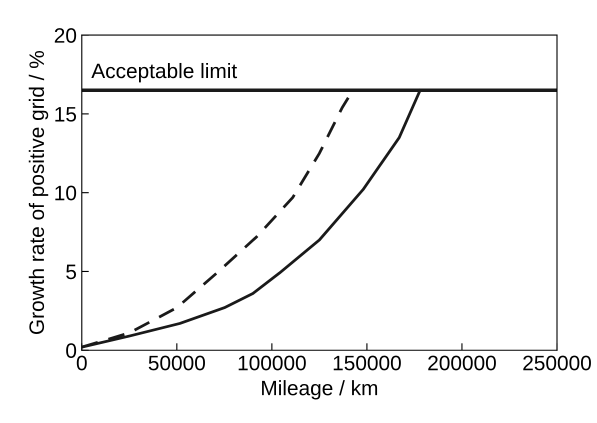 Image resolution: width=597 pixels, height=423 pixels. What do you see at coordinates (65, 35) in the screenshot?
I see `y-tick-label: 20` at bounding box center [65, 35].